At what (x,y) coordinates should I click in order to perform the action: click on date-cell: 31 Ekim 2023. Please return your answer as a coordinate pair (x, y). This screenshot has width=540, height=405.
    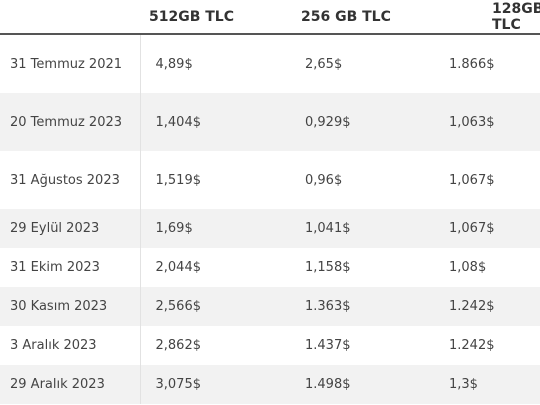
    Looking at the image, I should click on (70, 267).